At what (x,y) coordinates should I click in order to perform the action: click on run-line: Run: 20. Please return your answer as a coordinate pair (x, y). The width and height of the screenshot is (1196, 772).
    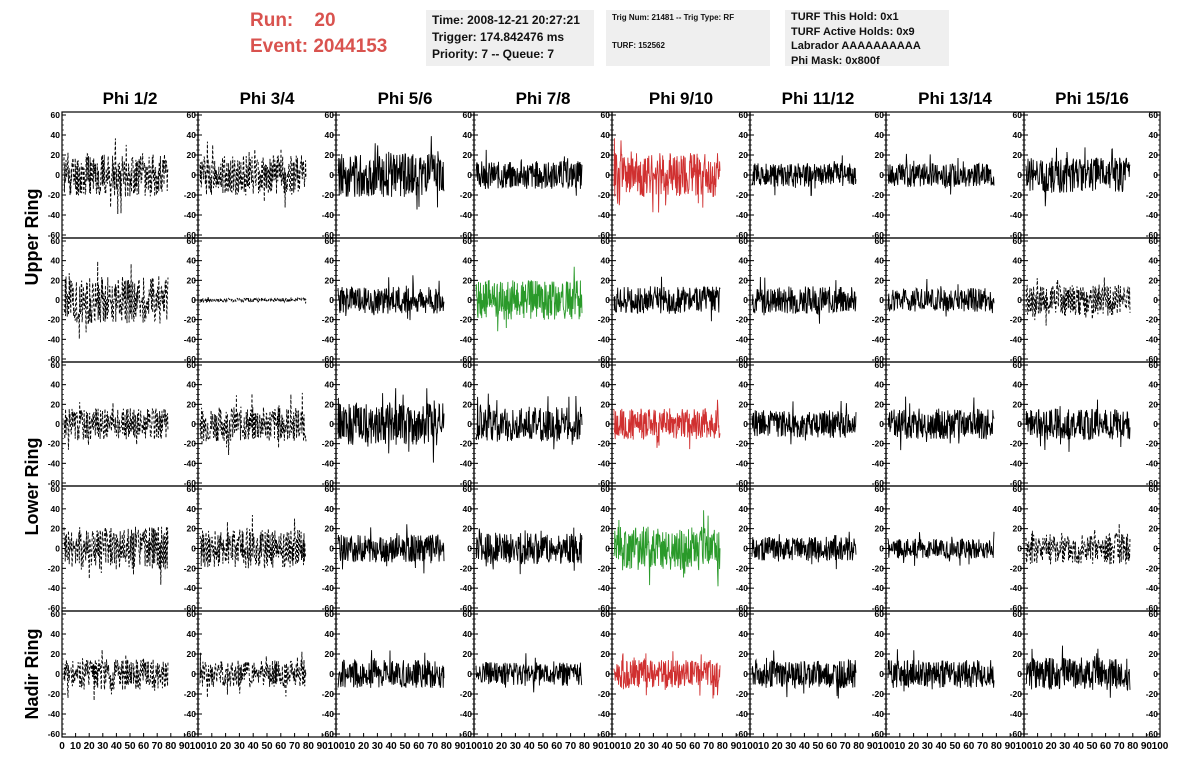
    Looking at the image, I should click on (335, 21).